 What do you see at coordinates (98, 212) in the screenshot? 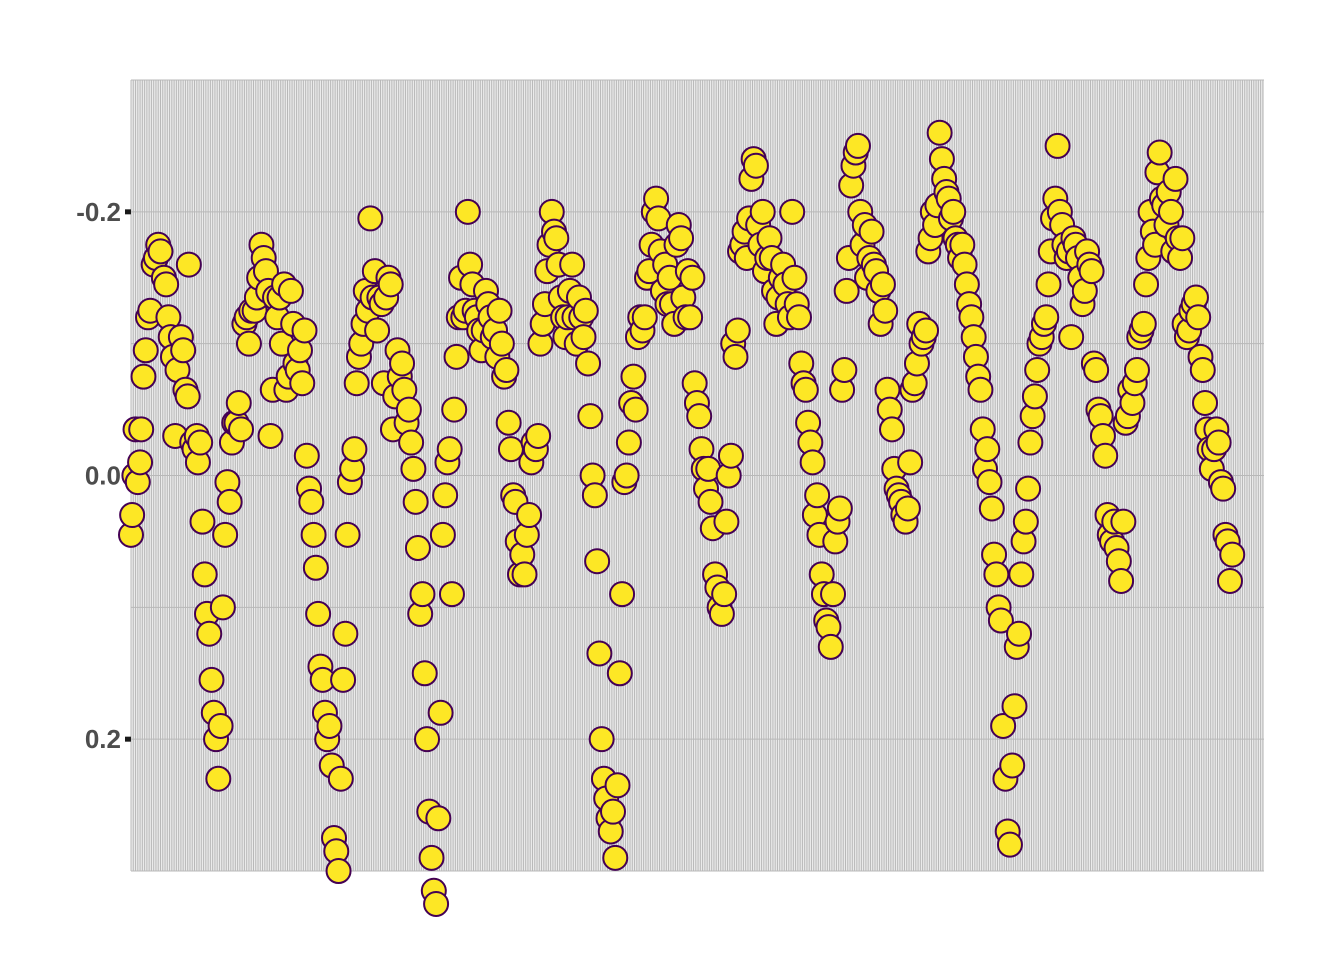
I see `y-tick-label: -0.2` at bounding box center [98, 212].